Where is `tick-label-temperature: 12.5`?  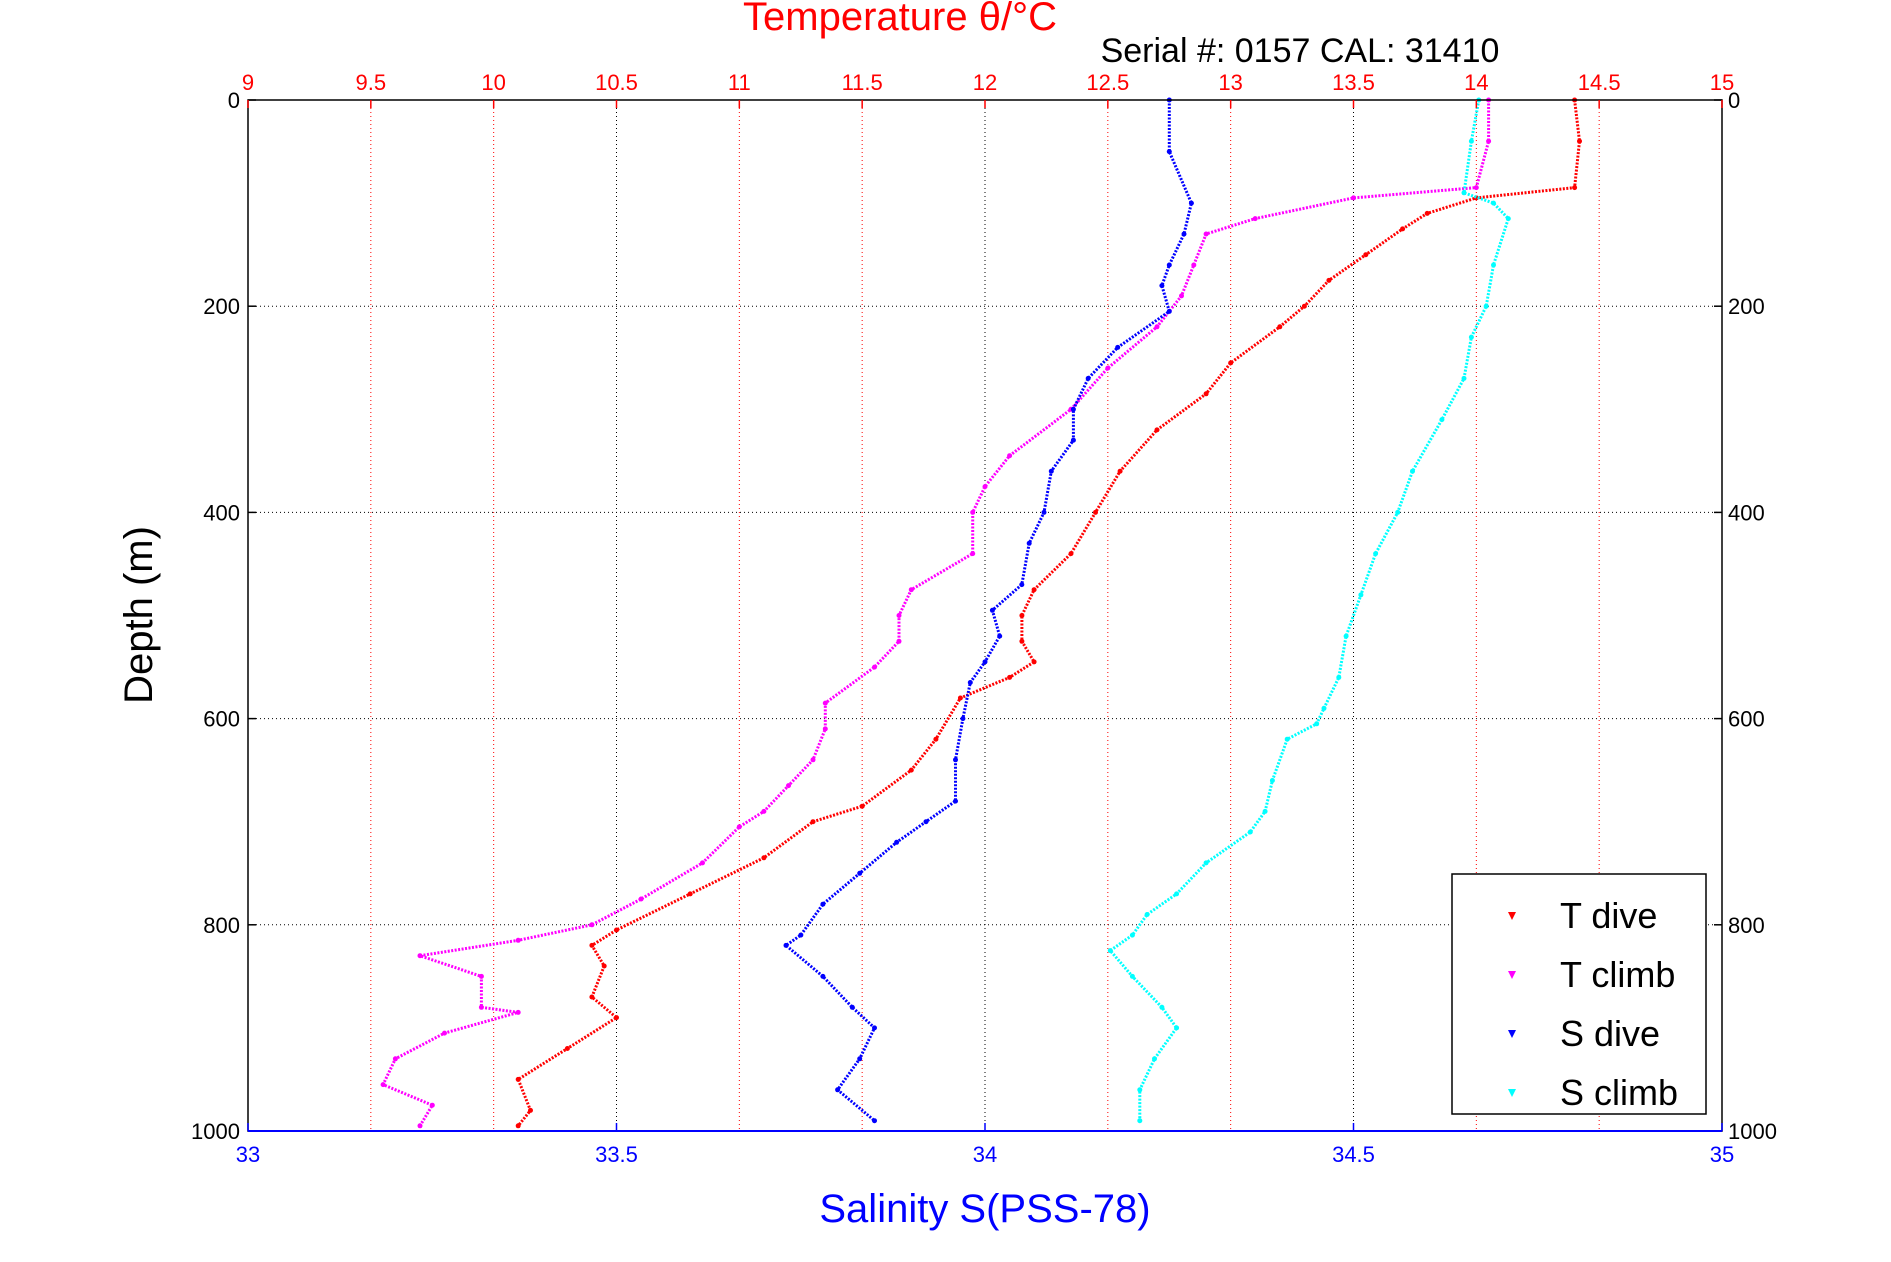
tick-label-temperature: 12.5 is located at coordinates (1107, 82).